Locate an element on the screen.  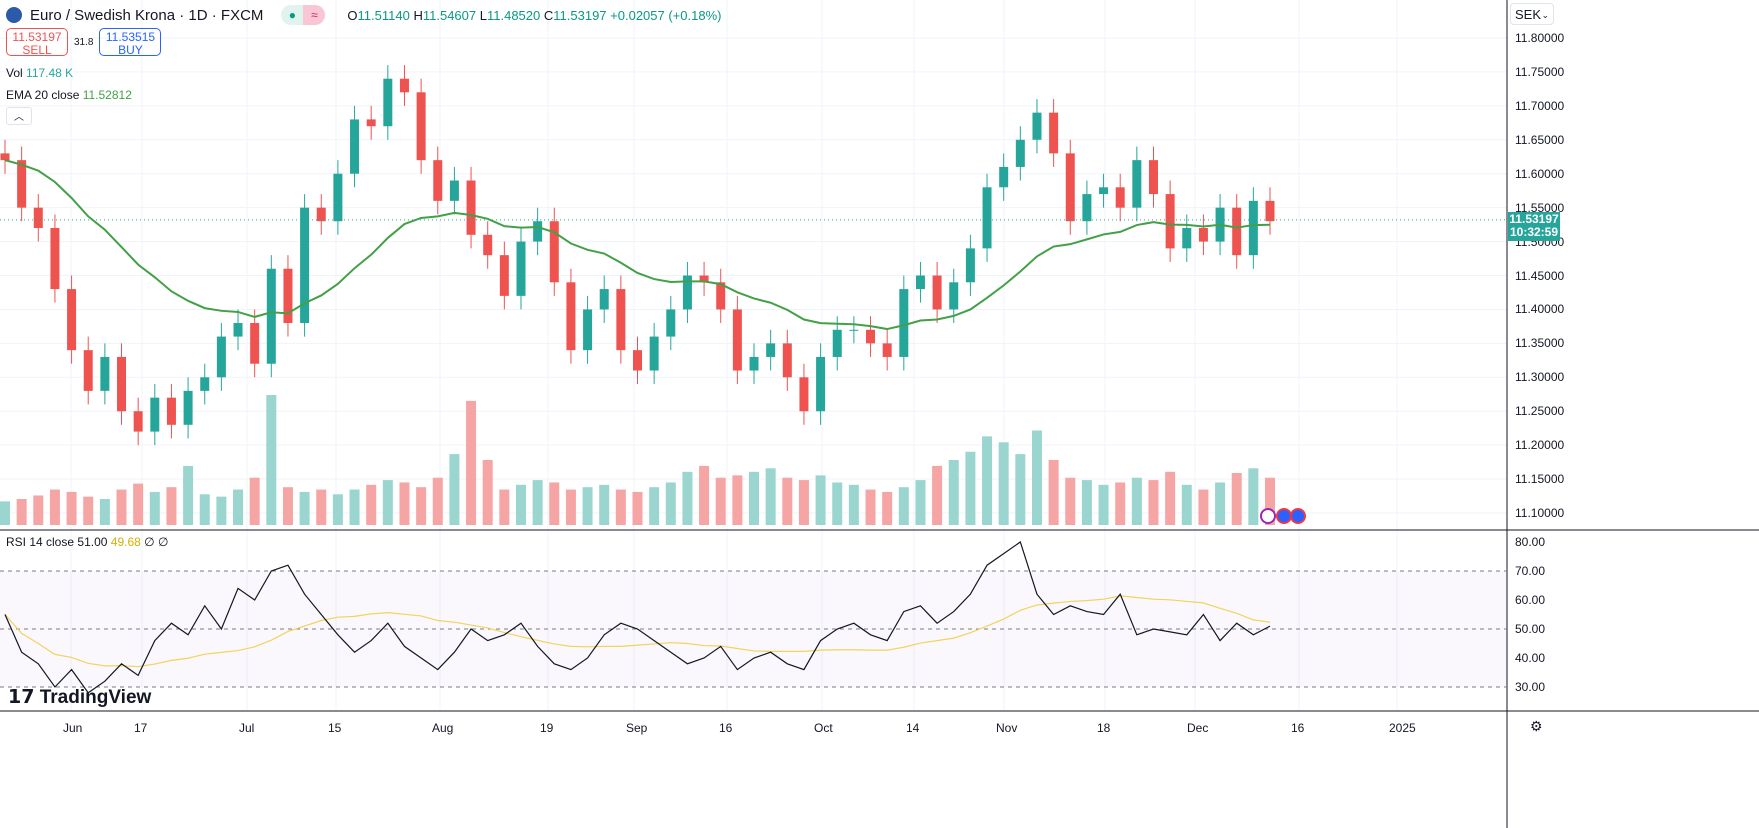
price-axis-label: 11.65000 is located at coordinates (1540, 139).